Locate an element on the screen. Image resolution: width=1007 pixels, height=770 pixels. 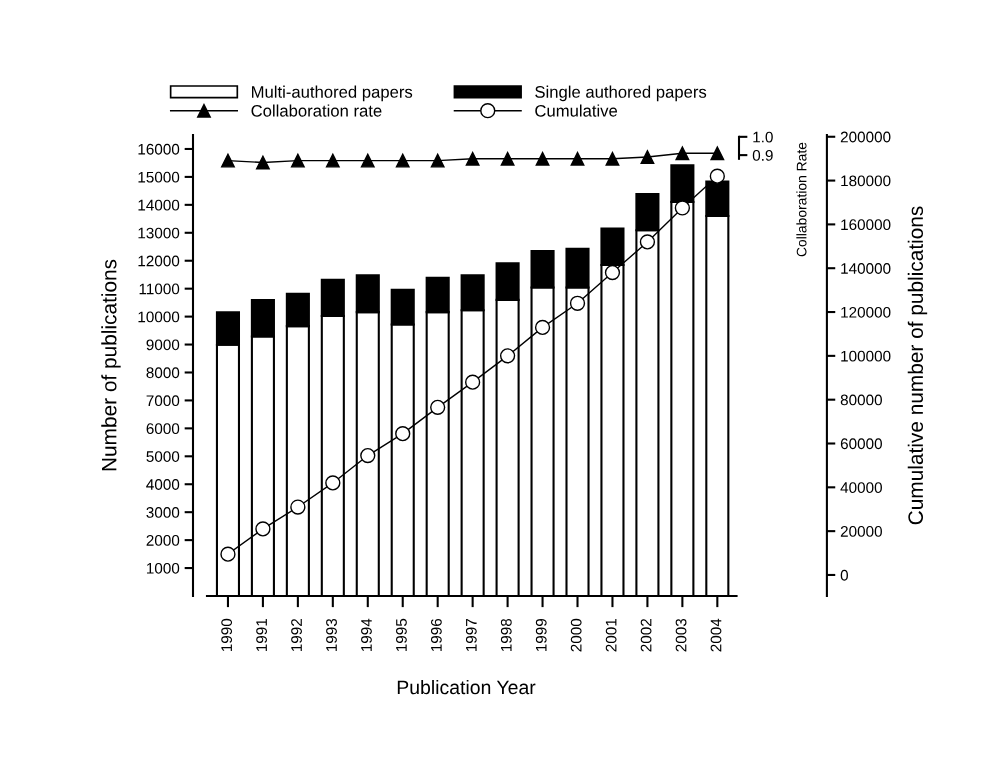
y3-tick-label: 200000 is located at coordinates (865, 137).